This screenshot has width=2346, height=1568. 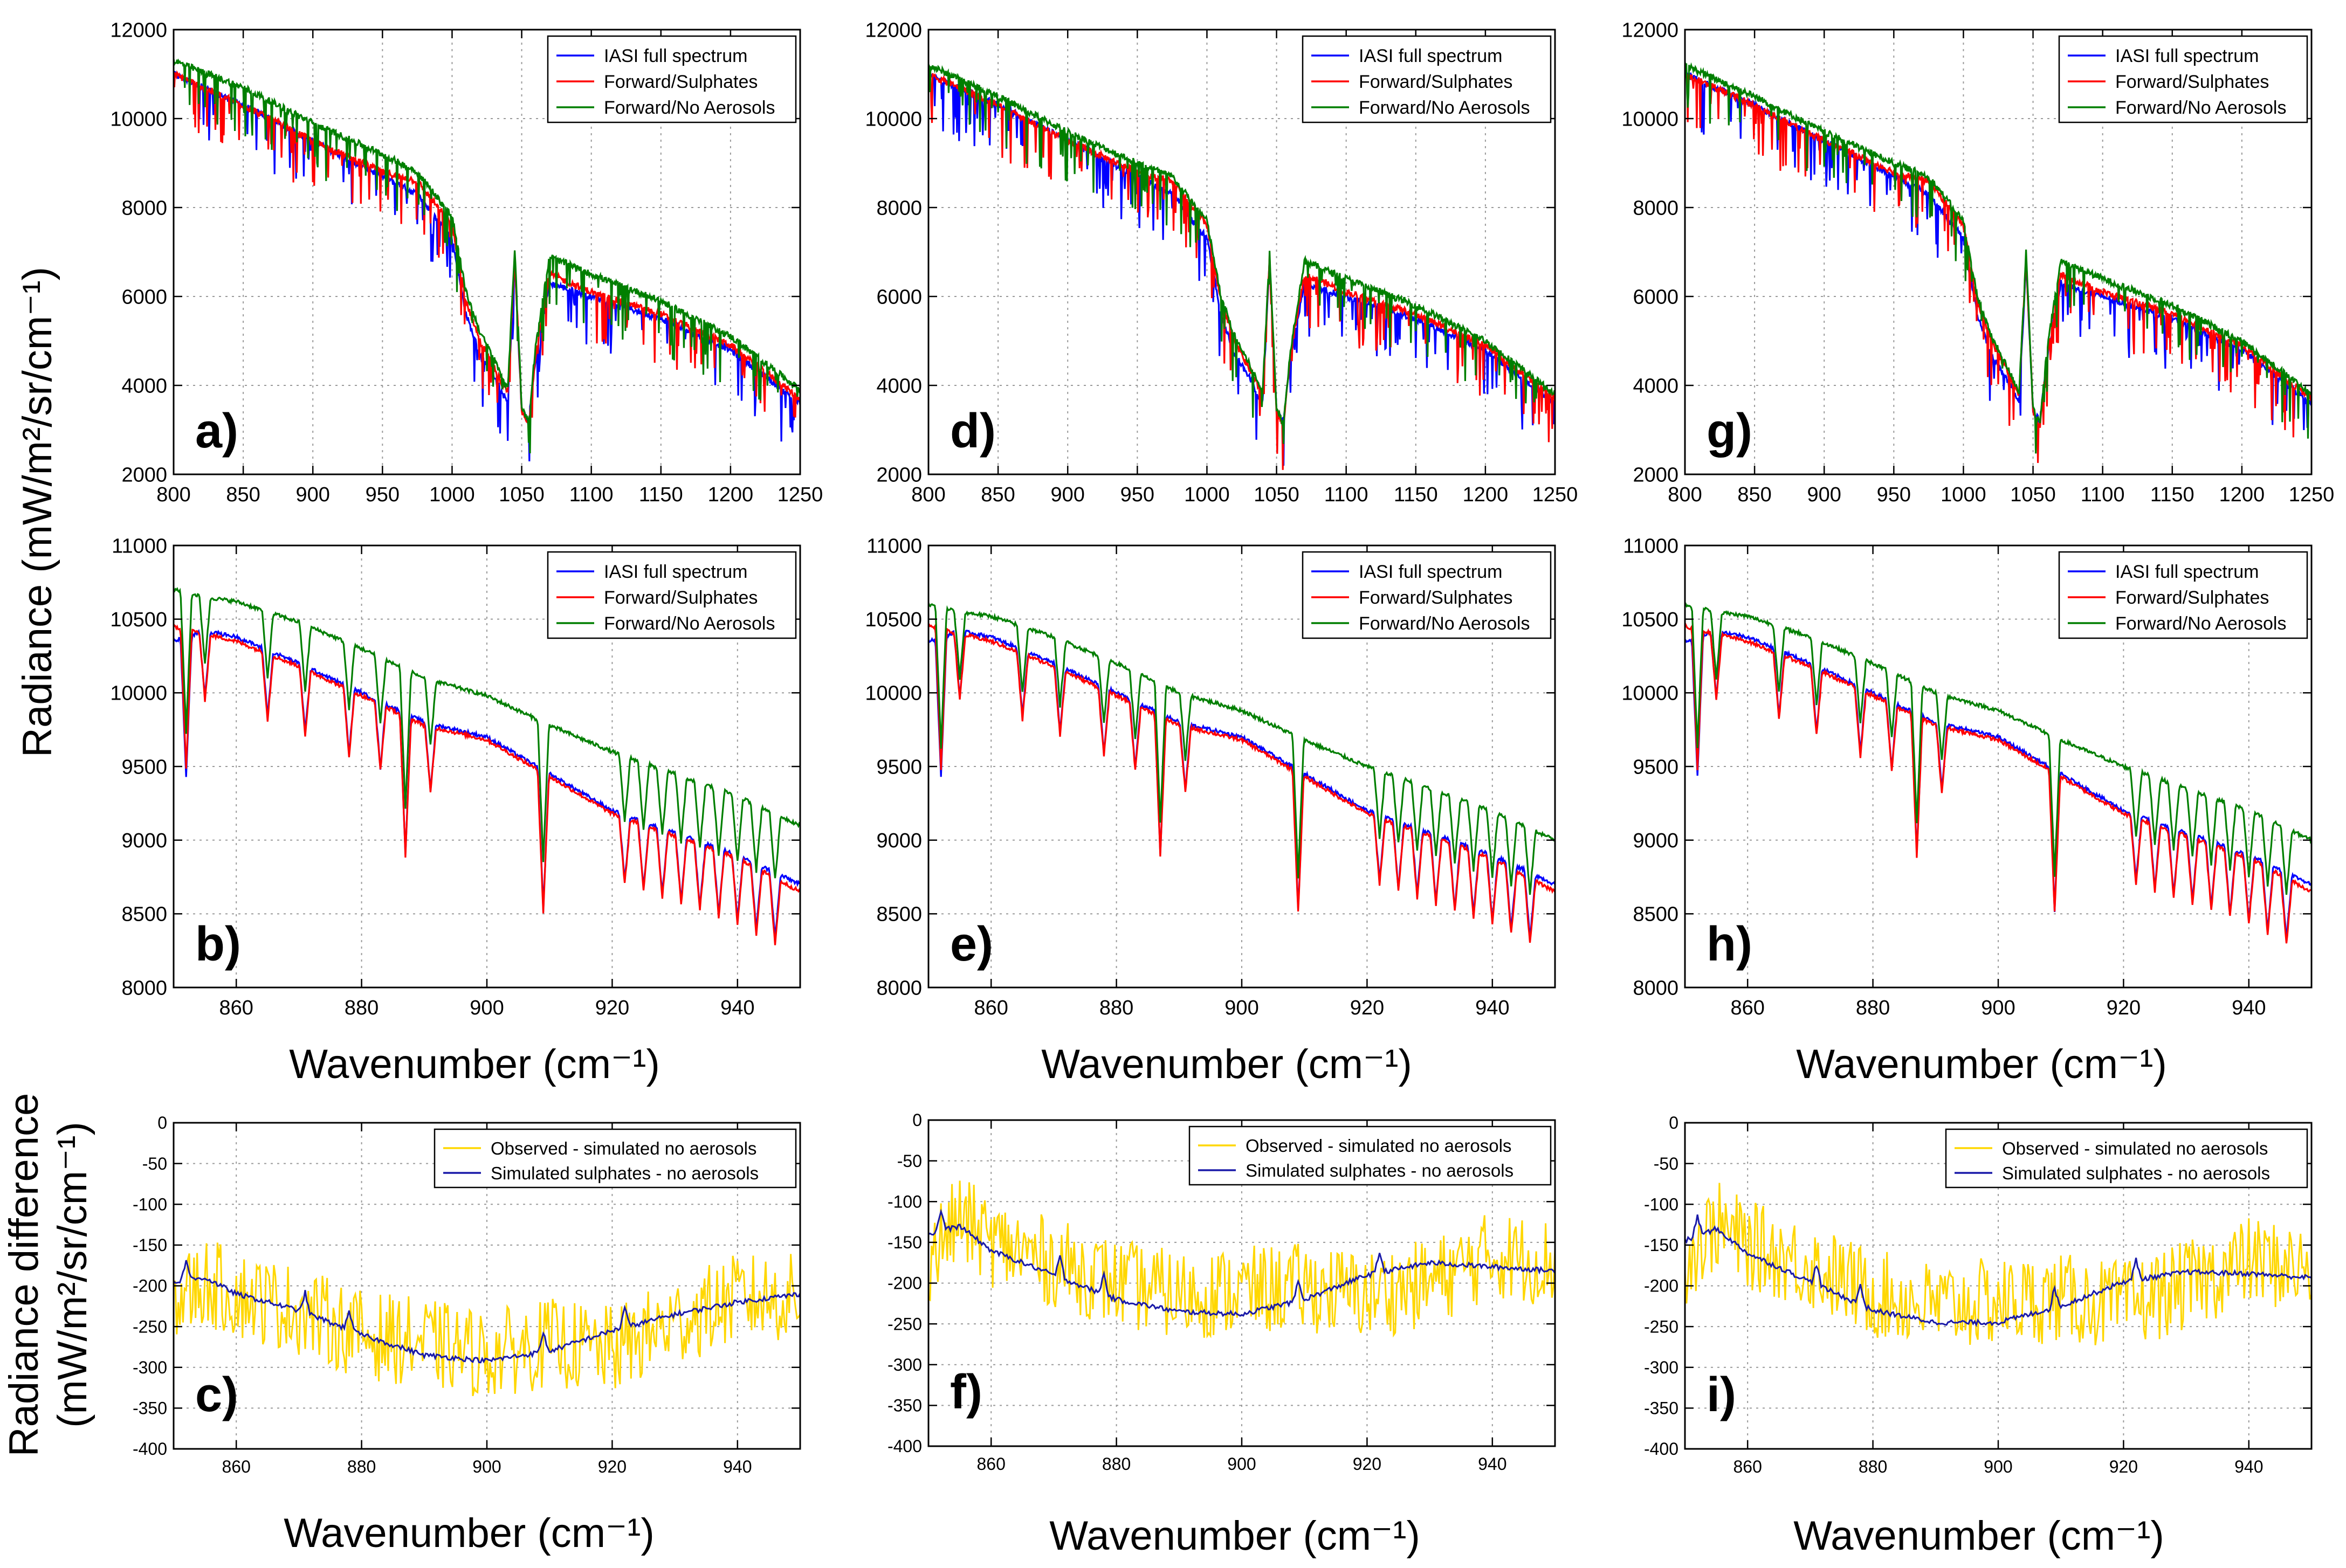 I want to click on plot-frame, so click(x=487, y=252).